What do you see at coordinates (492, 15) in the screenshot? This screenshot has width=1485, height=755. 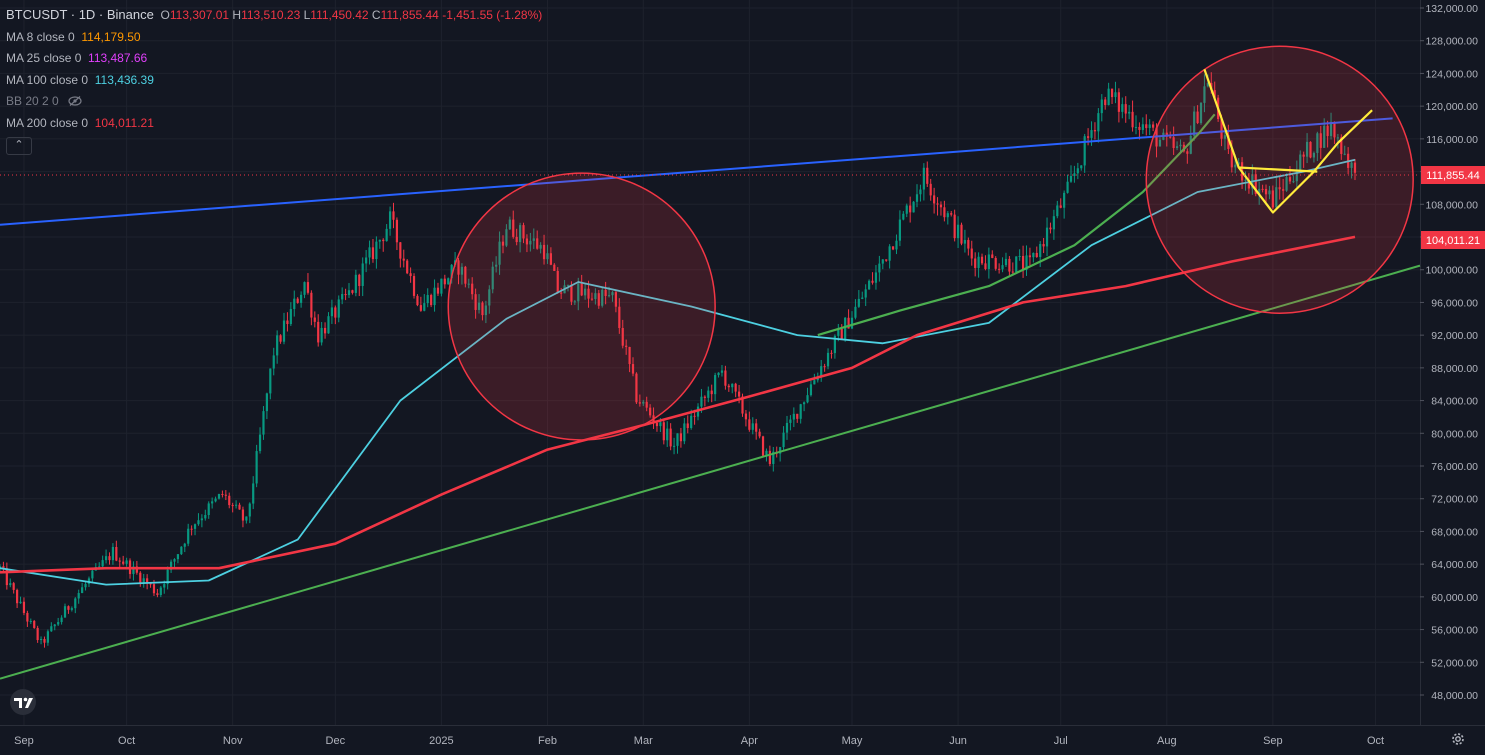 I see `change-value: -1,451.55 (-1.28%)` at bounding box center [492, 15].